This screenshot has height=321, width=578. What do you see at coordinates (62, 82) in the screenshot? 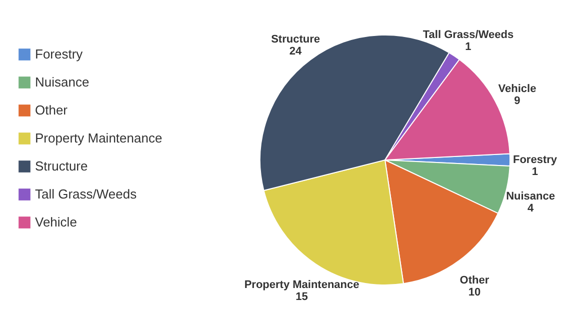
I see `legend-label: Nuisance` at bounding box center [62, 82].